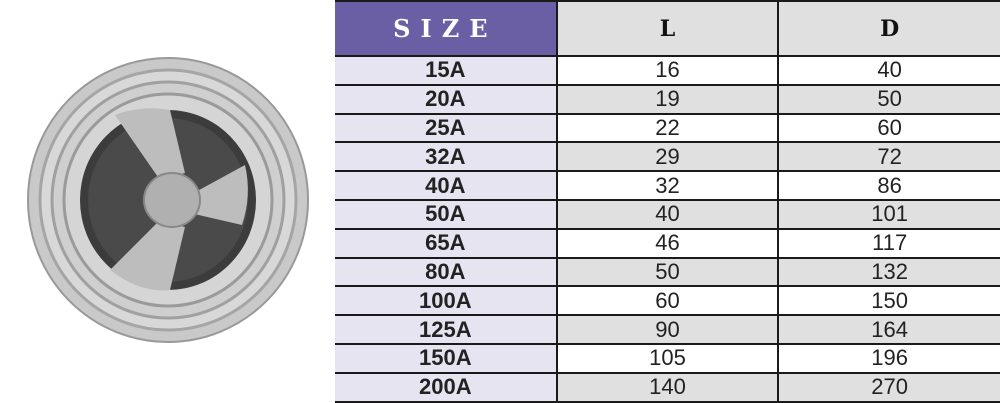 The width and height of the screenshot is (1000, 403). I want to click on cell-size: 200A, so click(446, 387).